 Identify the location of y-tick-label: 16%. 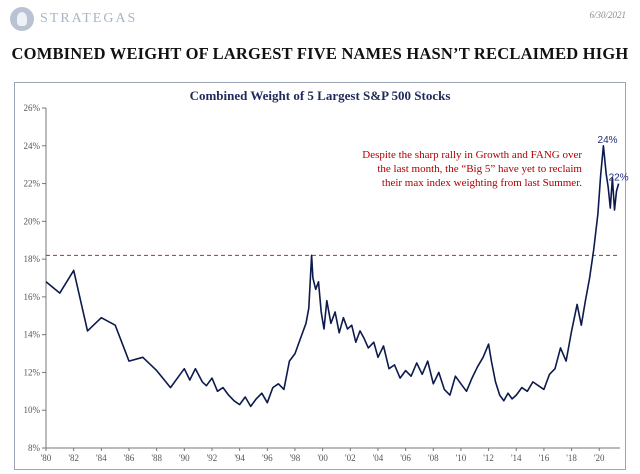
(32, 297).